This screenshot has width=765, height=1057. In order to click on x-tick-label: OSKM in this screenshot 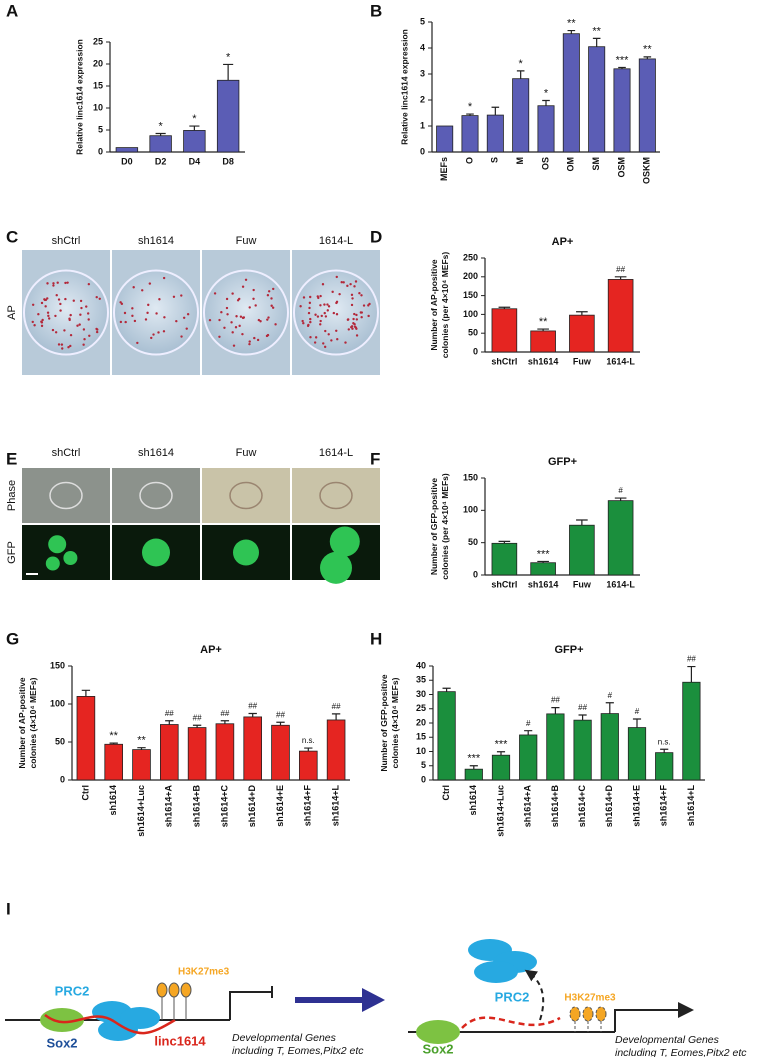, I will do `click(647, 170)`.